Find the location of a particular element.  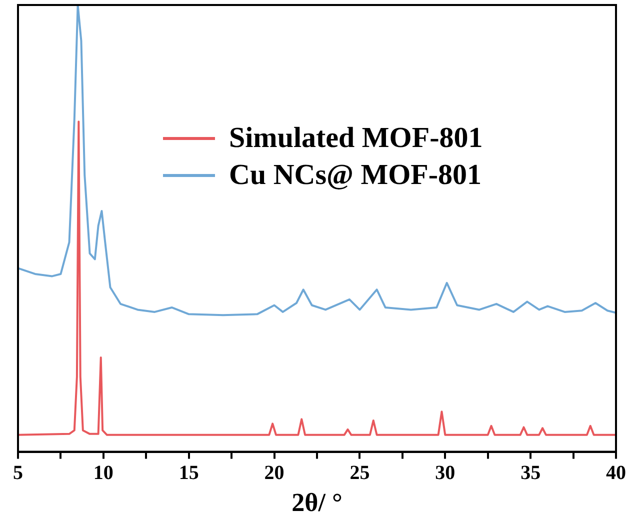

x-axis-title: 2θ/ ° is located at coordinates (317, 503).